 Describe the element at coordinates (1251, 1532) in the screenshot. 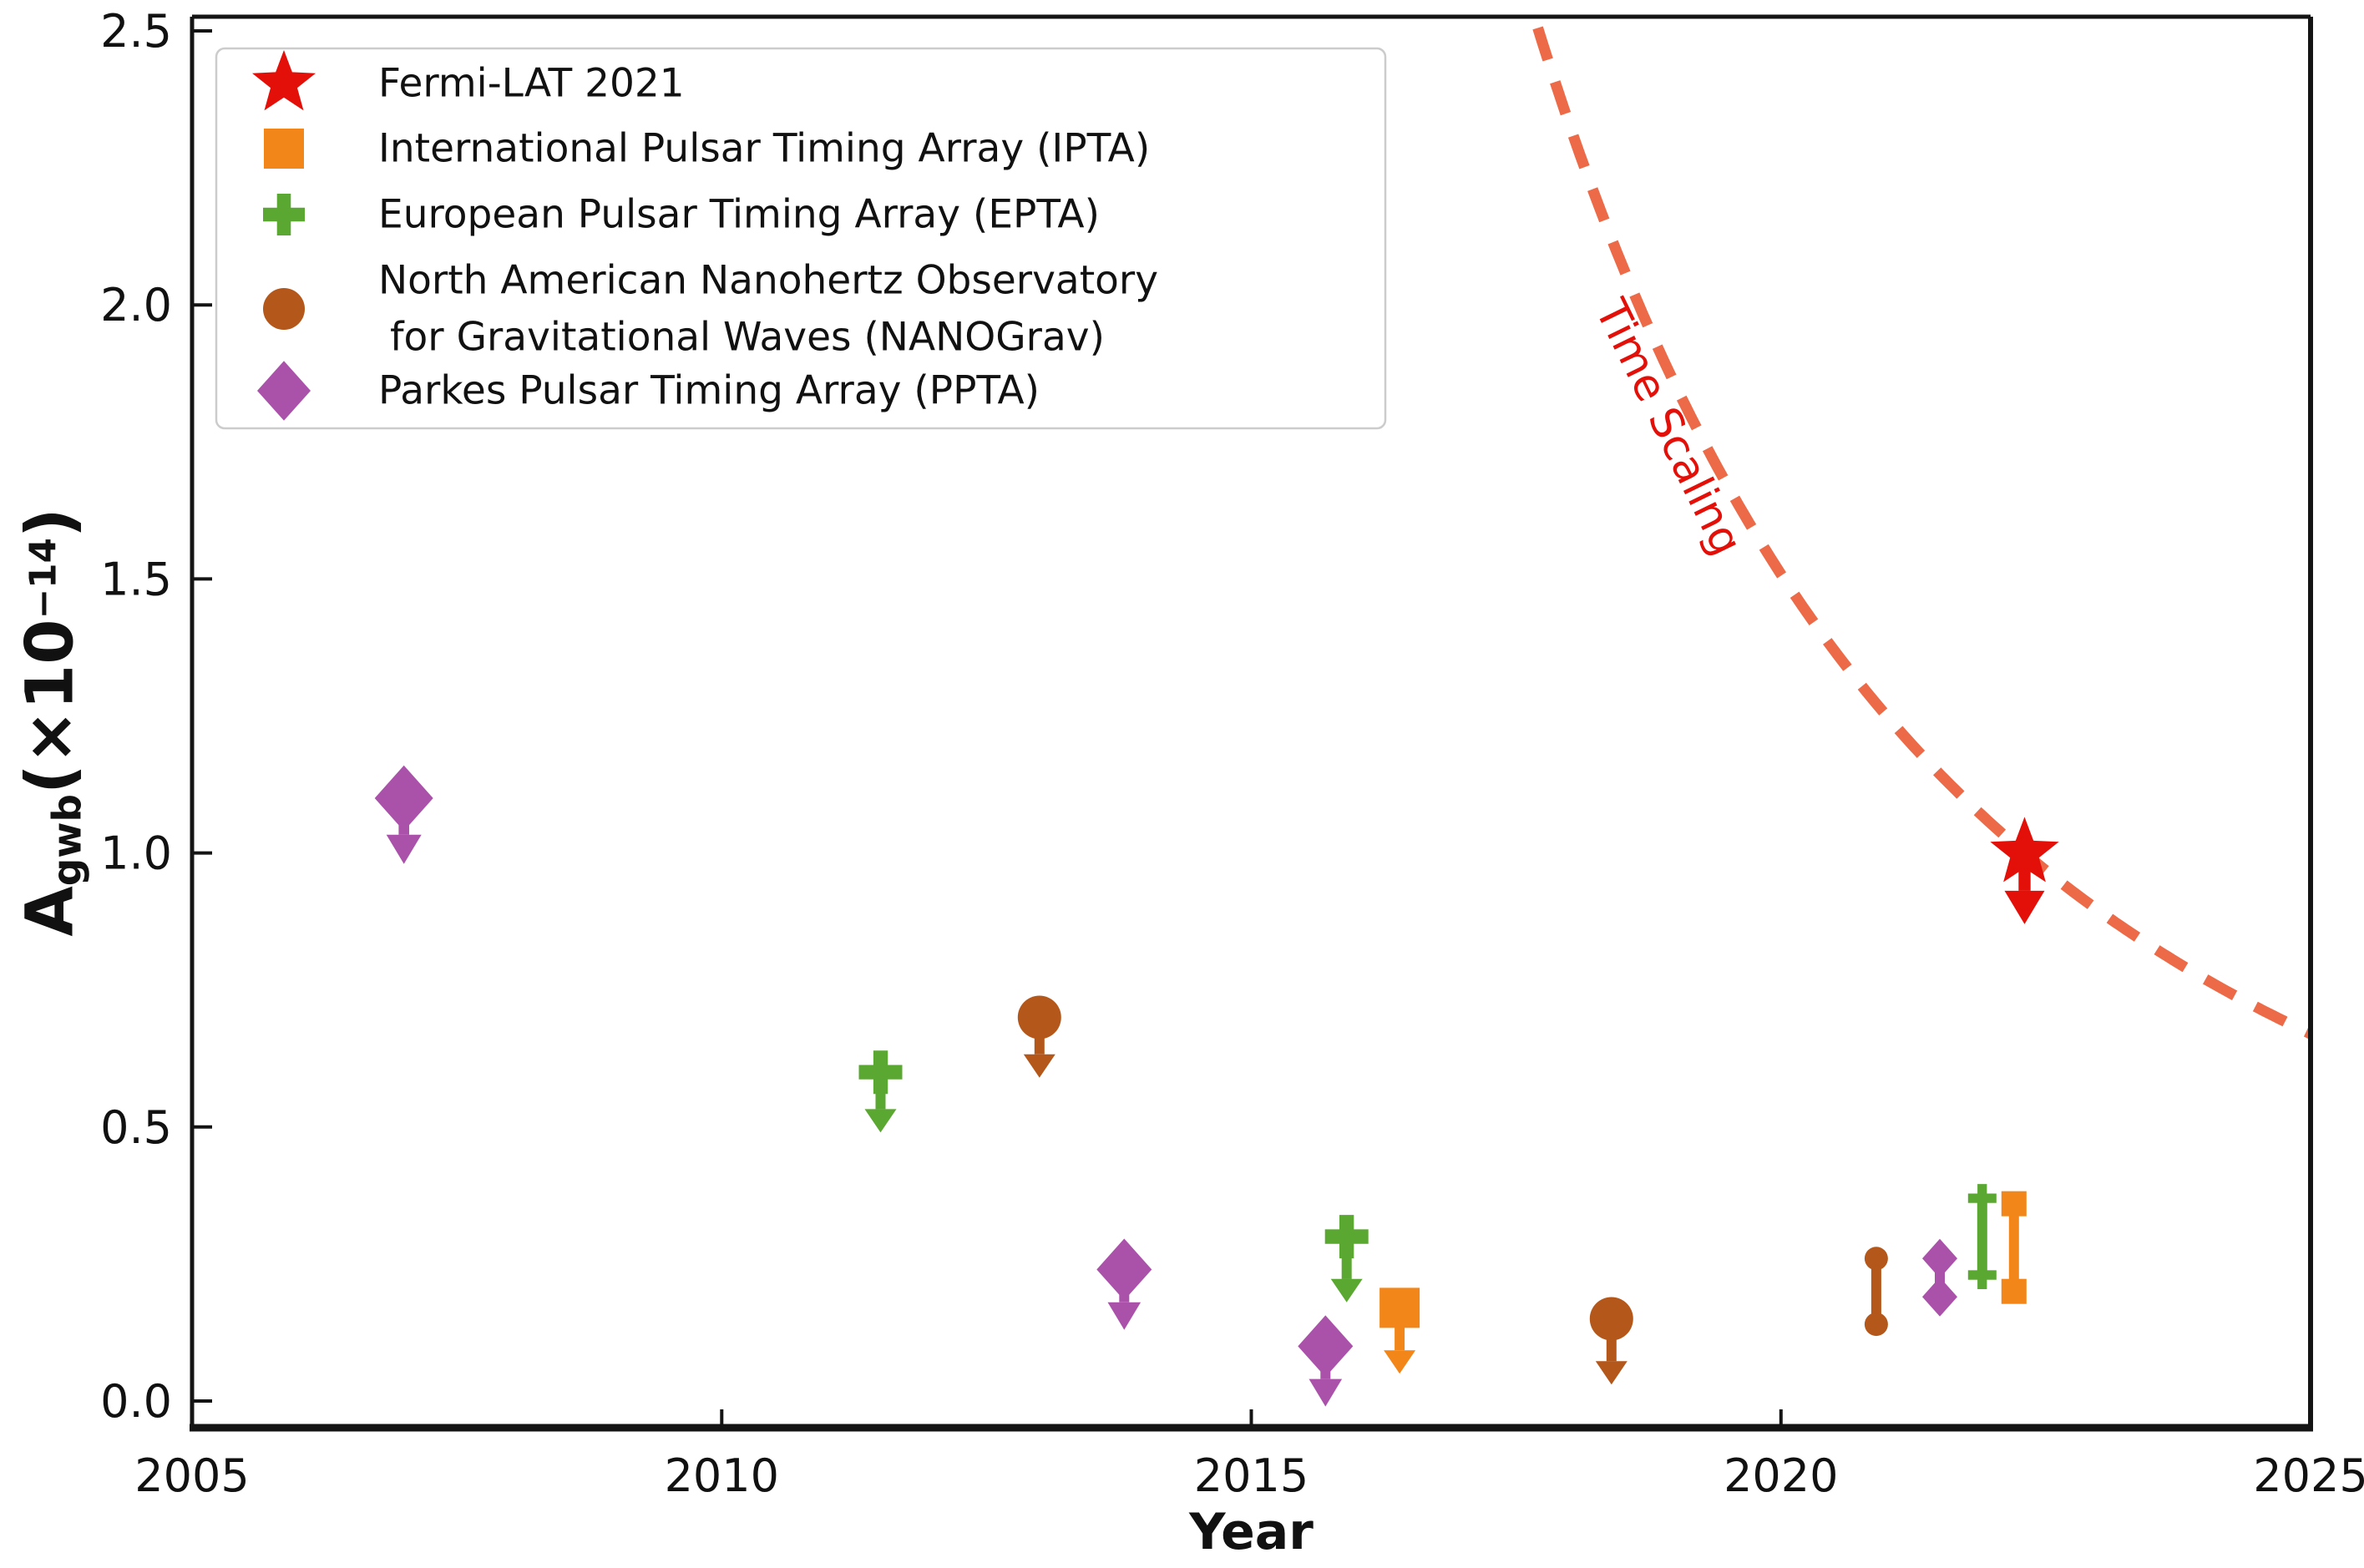

I see `x-axis-label: Year` at that location.